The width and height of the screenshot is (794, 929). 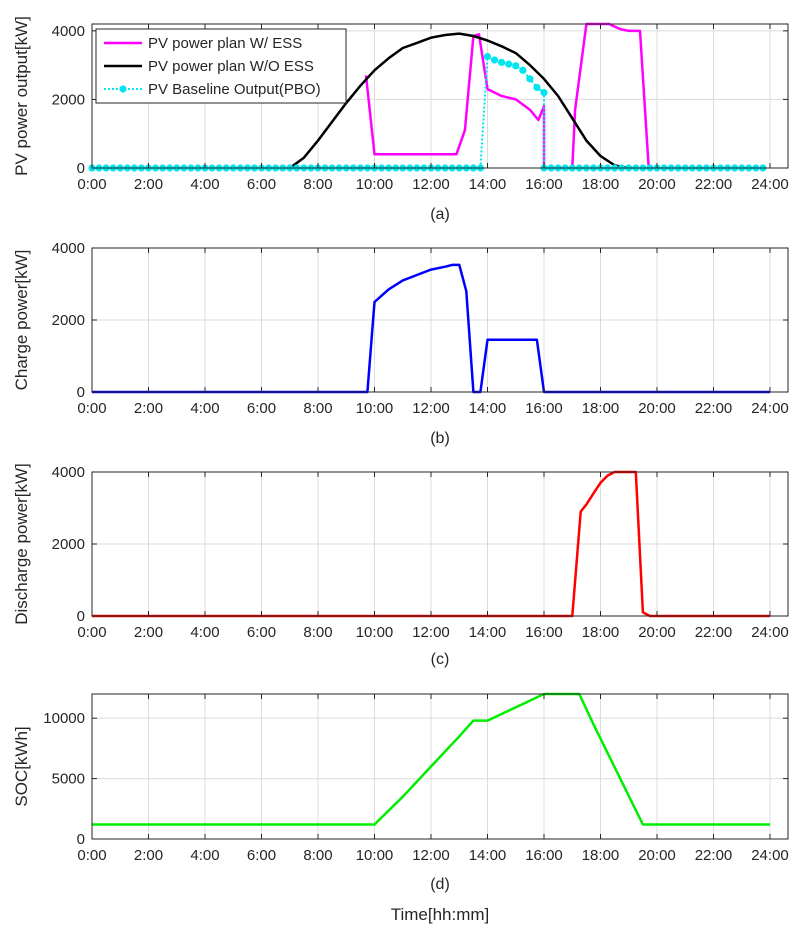 What do you see at coordinates (21, 320) in the screenshot?
I see `y-axis-label: Charge power[kW]` at bounding box center [21, 320].